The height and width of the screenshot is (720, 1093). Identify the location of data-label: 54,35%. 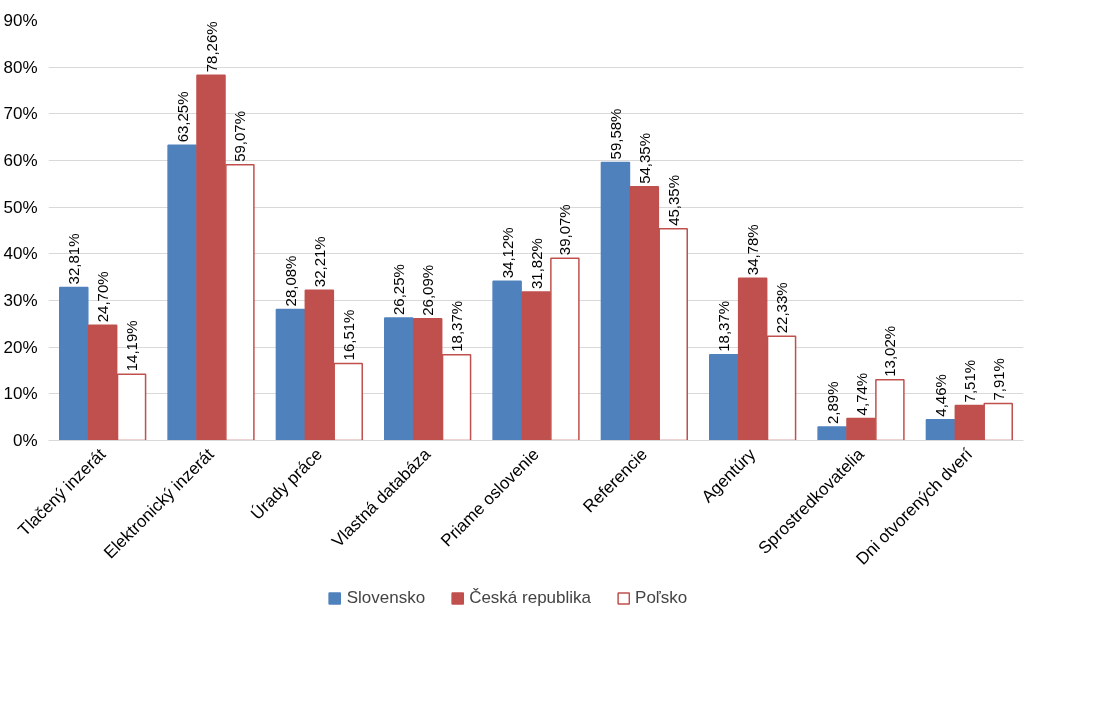
(644, 158).